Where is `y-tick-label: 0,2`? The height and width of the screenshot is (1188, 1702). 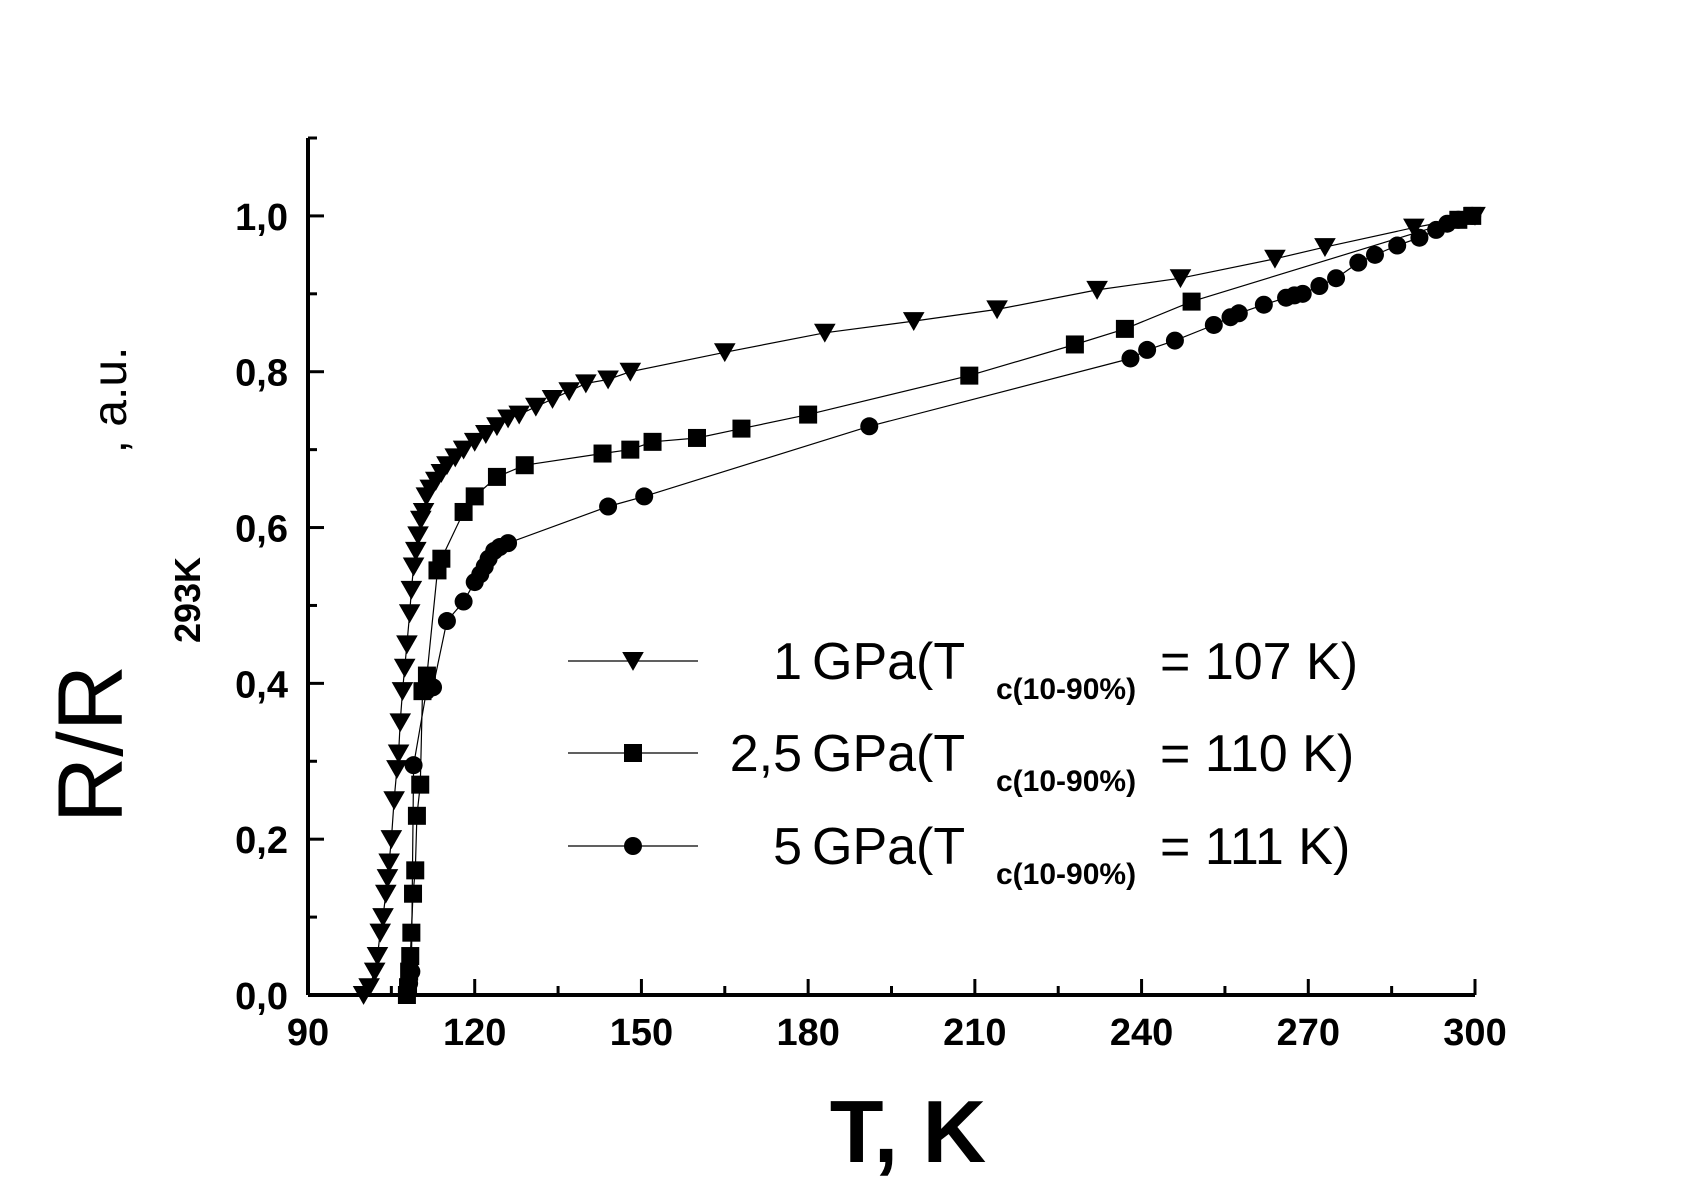 y-tick-label: 0,2 is located at coordinates (261, 841).